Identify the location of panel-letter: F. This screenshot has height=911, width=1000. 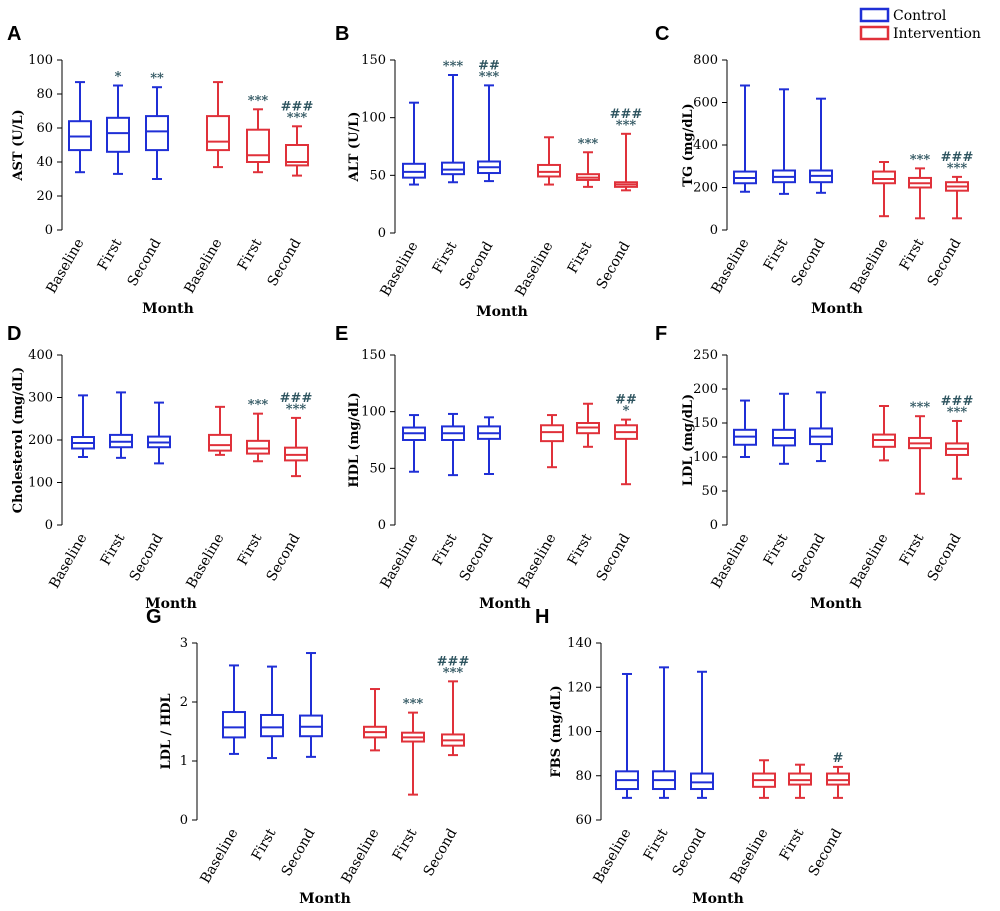
(661, 334).